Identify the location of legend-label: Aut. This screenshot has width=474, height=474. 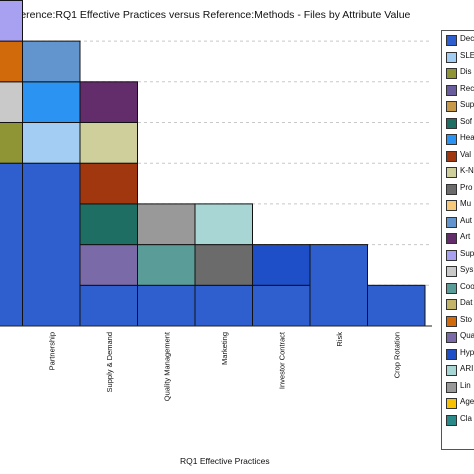
(466, 220).